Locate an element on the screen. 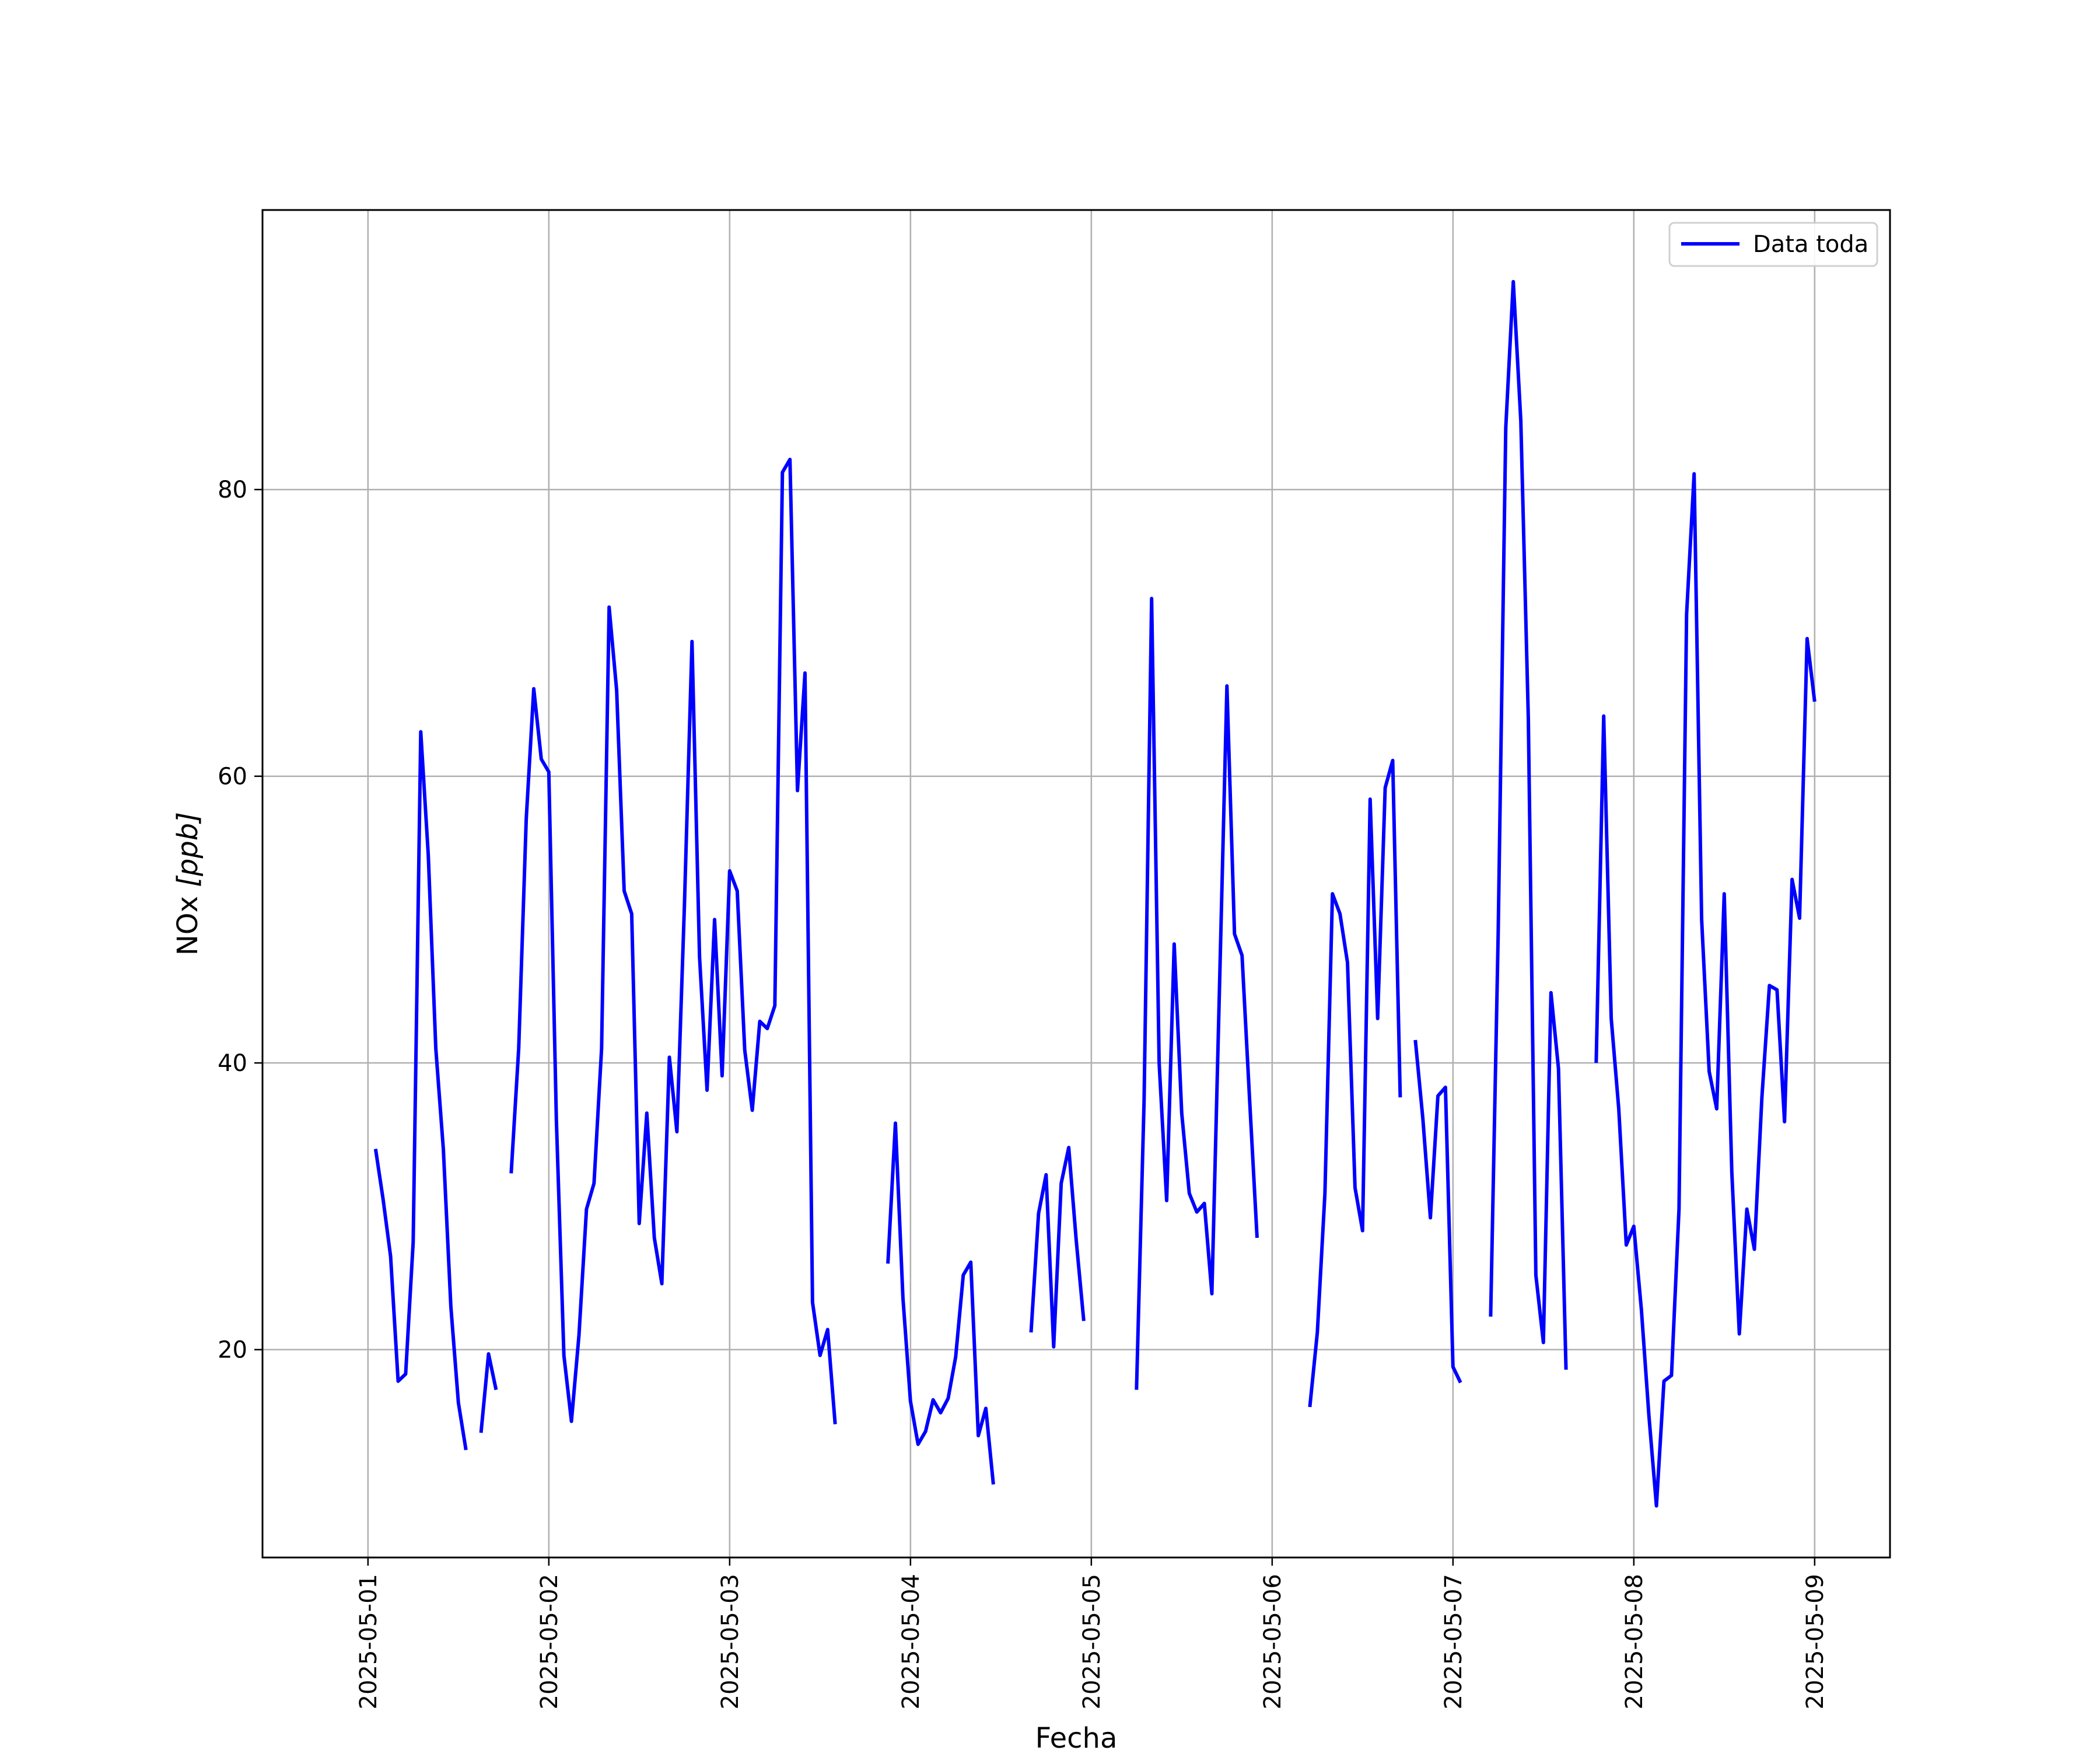  y-tick-label: 60 is located at coordinates (232, 777).